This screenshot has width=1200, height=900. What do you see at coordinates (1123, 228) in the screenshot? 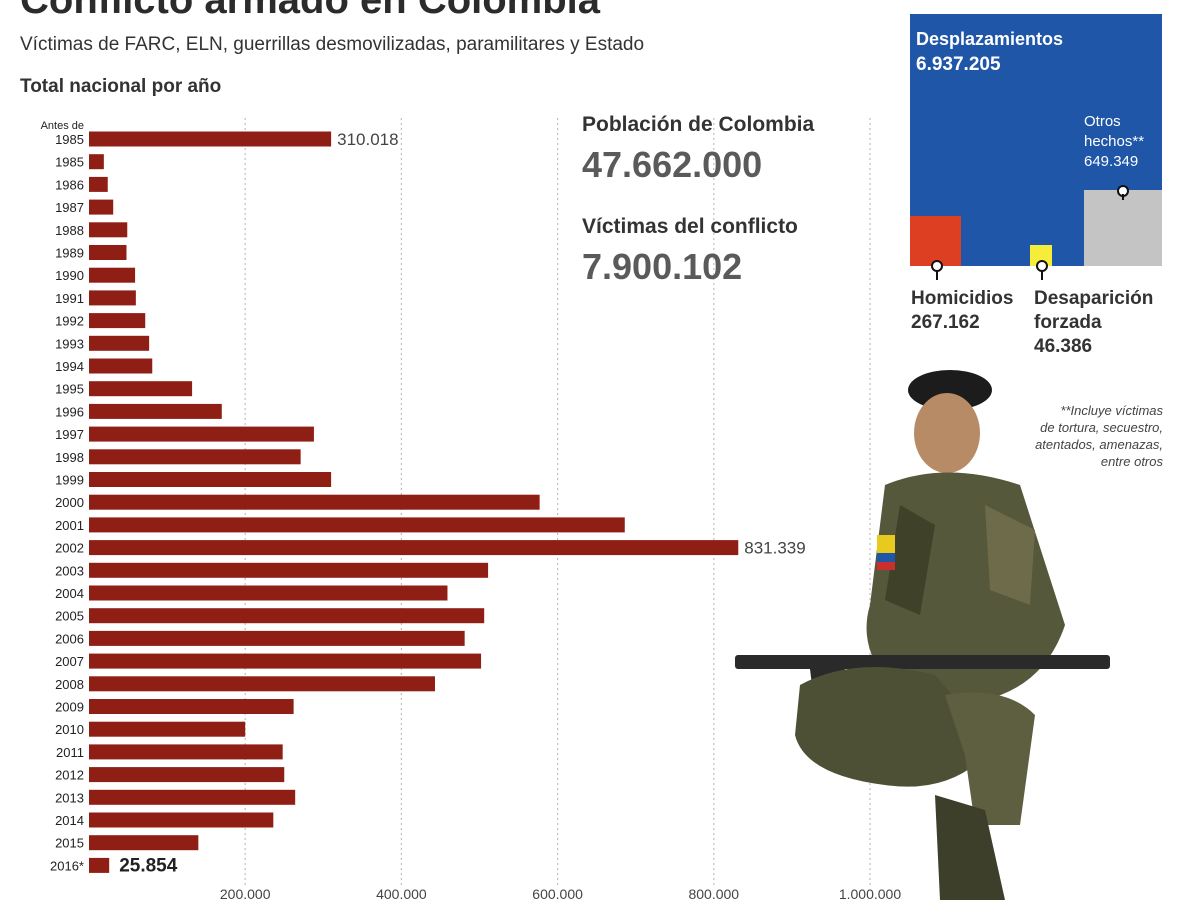
I see `tm-otros` at bounding box center [1123, 228].